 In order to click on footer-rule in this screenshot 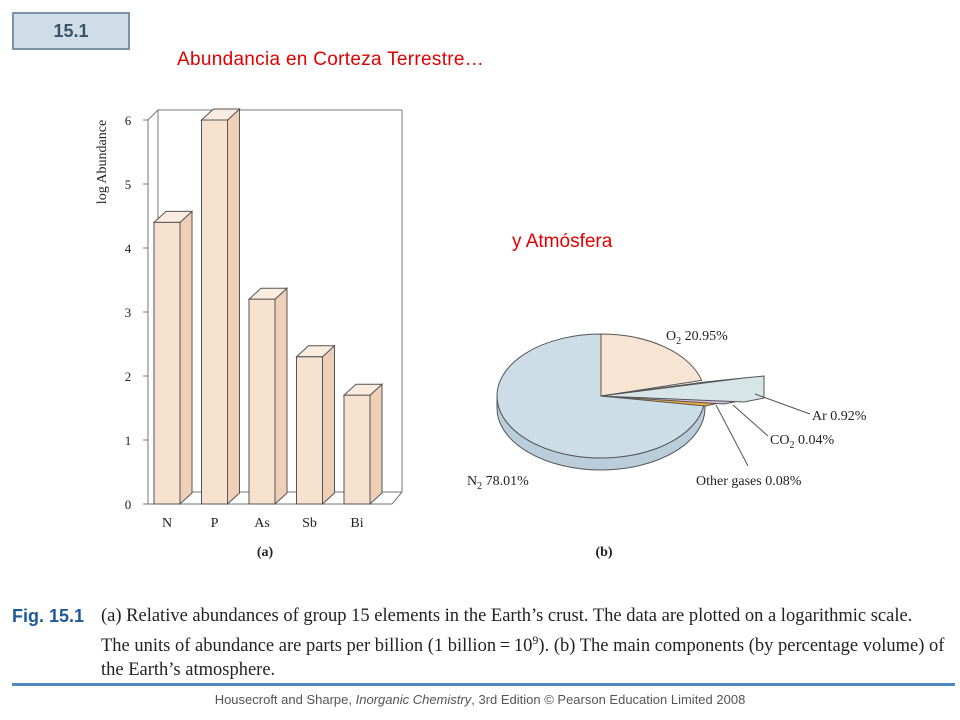, I will do `click(483, 684)`.